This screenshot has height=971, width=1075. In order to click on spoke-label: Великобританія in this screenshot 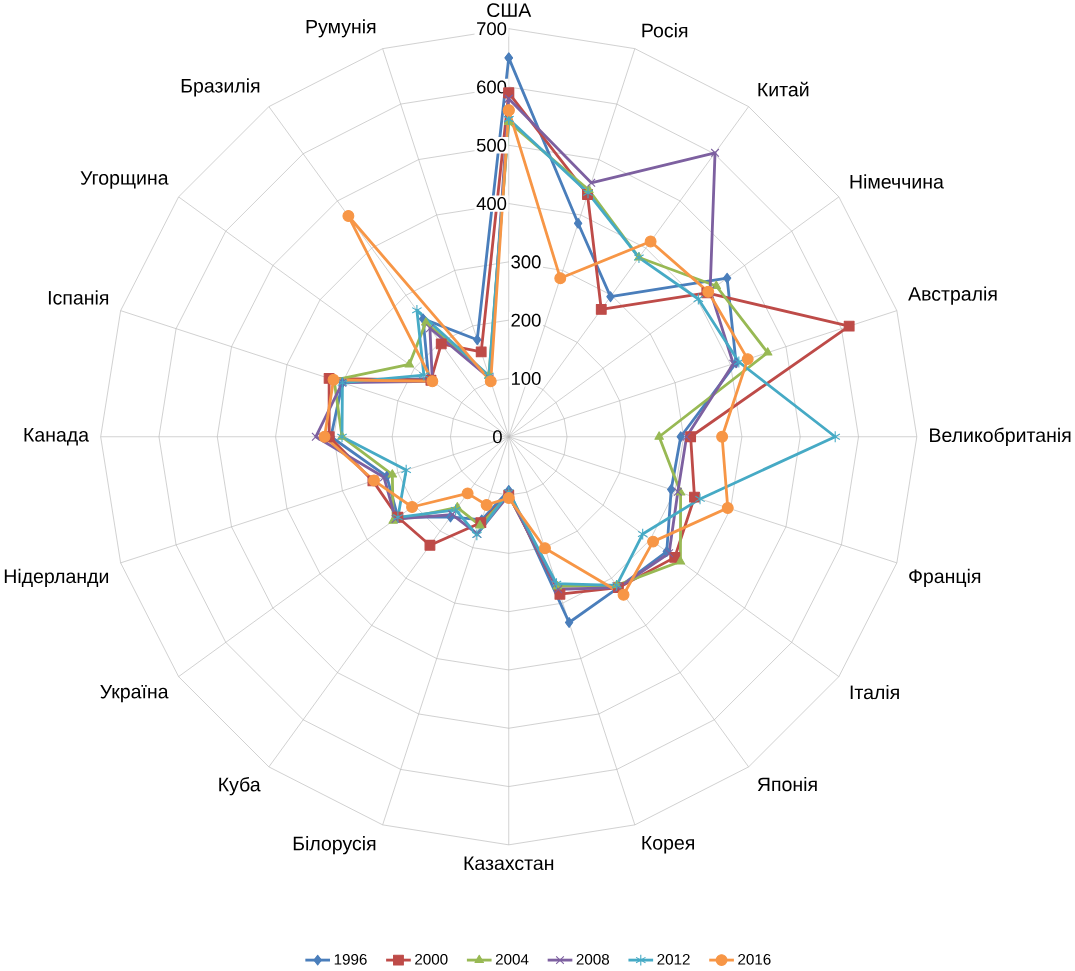, I will do `click(1000, 437)`.